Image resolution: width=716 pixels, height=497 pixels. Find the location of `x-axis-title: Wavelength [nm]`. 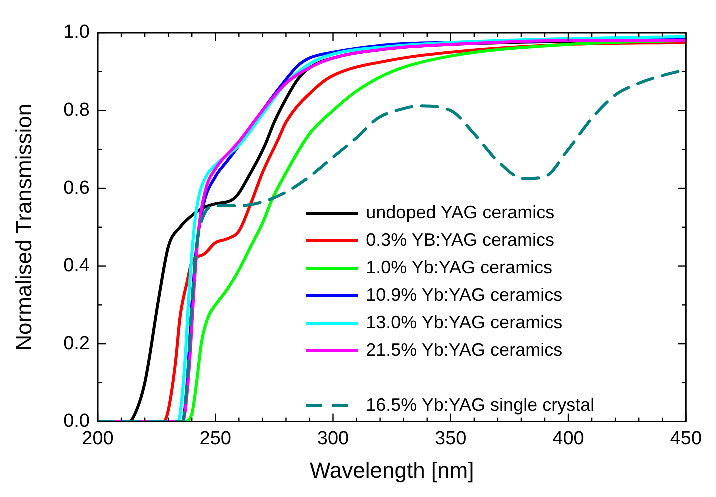

x-axis-title: Wavelength [nm] is located at coordinates (392, 470).